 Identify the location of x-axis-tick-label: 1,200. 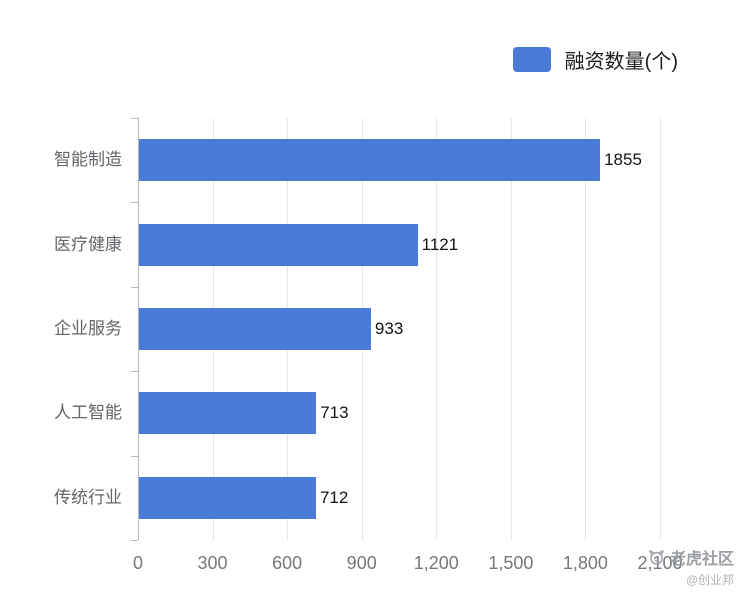
(436, 563).